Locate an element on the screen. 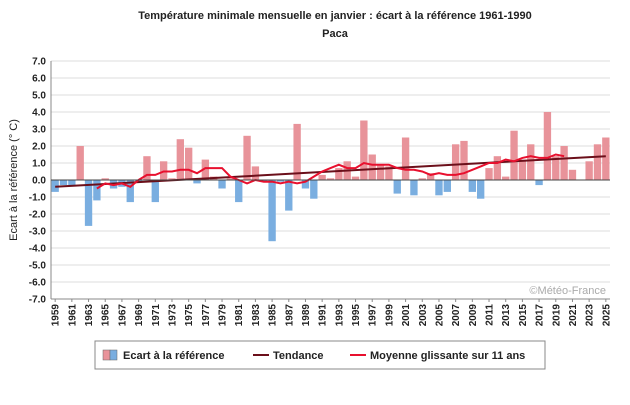  x-tick-label: 2011 is located at coordinates (490, 315).